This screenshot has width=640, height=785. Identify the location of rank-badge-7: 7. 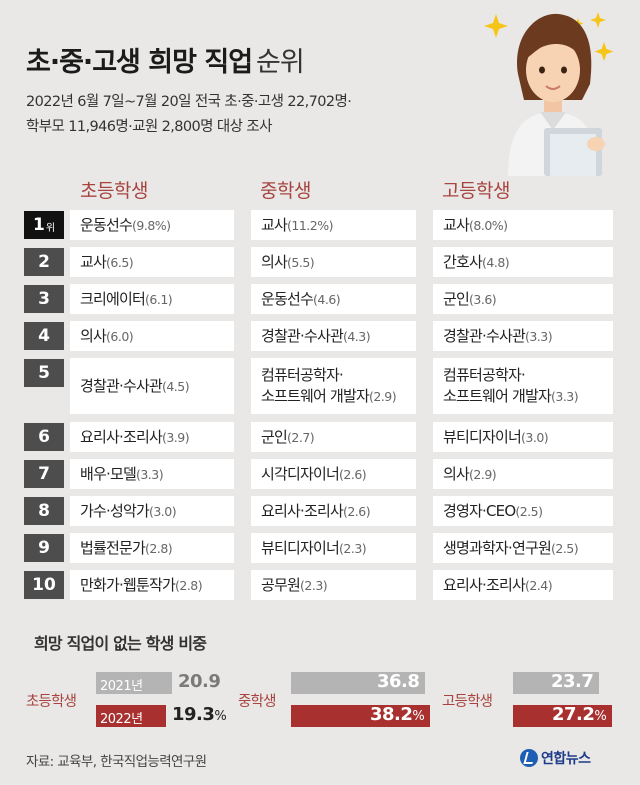
(44, 474).